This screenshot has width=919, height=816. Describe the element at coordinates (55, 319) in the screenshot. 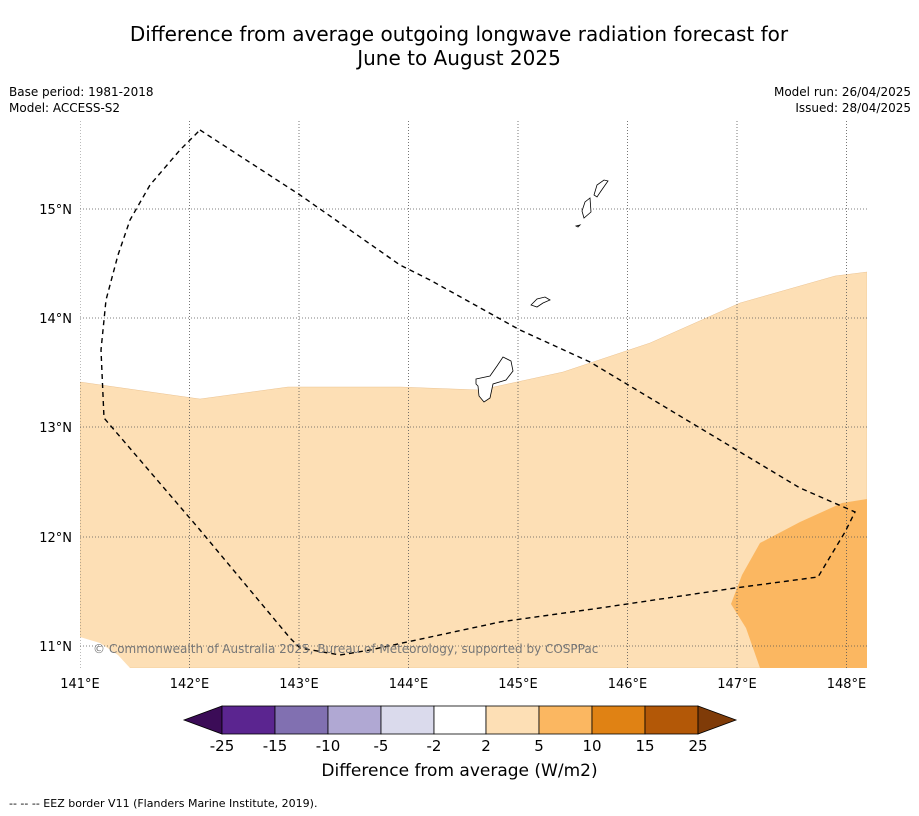

I see `lat-tick-14: 14°N` at that location.